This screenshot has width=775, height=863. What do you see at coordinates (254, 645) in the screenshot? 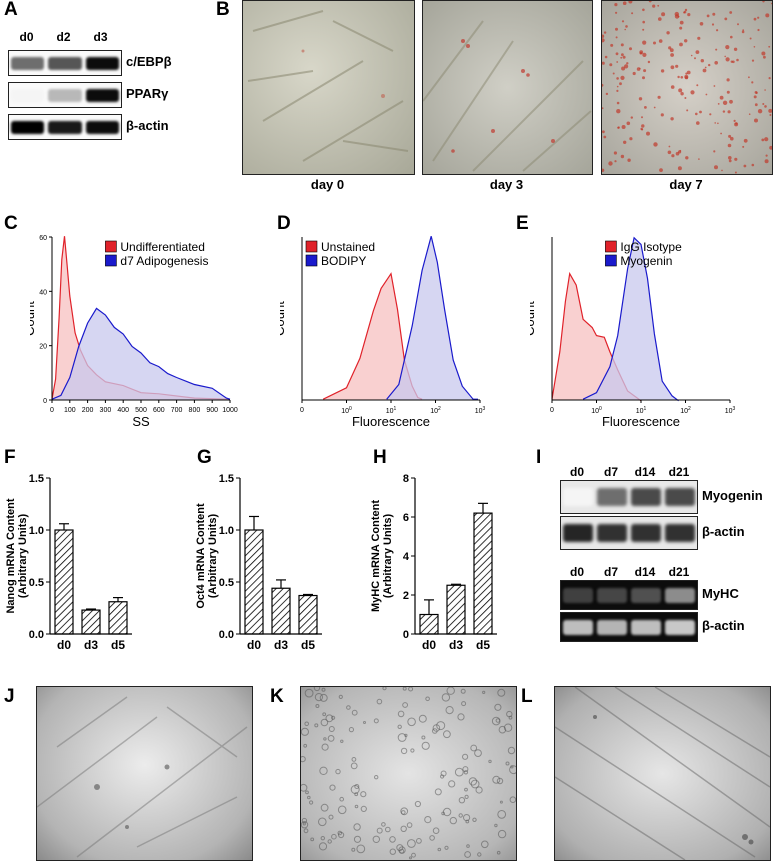
I see `x-tick-label: d0` at bounding box center [254, 645].